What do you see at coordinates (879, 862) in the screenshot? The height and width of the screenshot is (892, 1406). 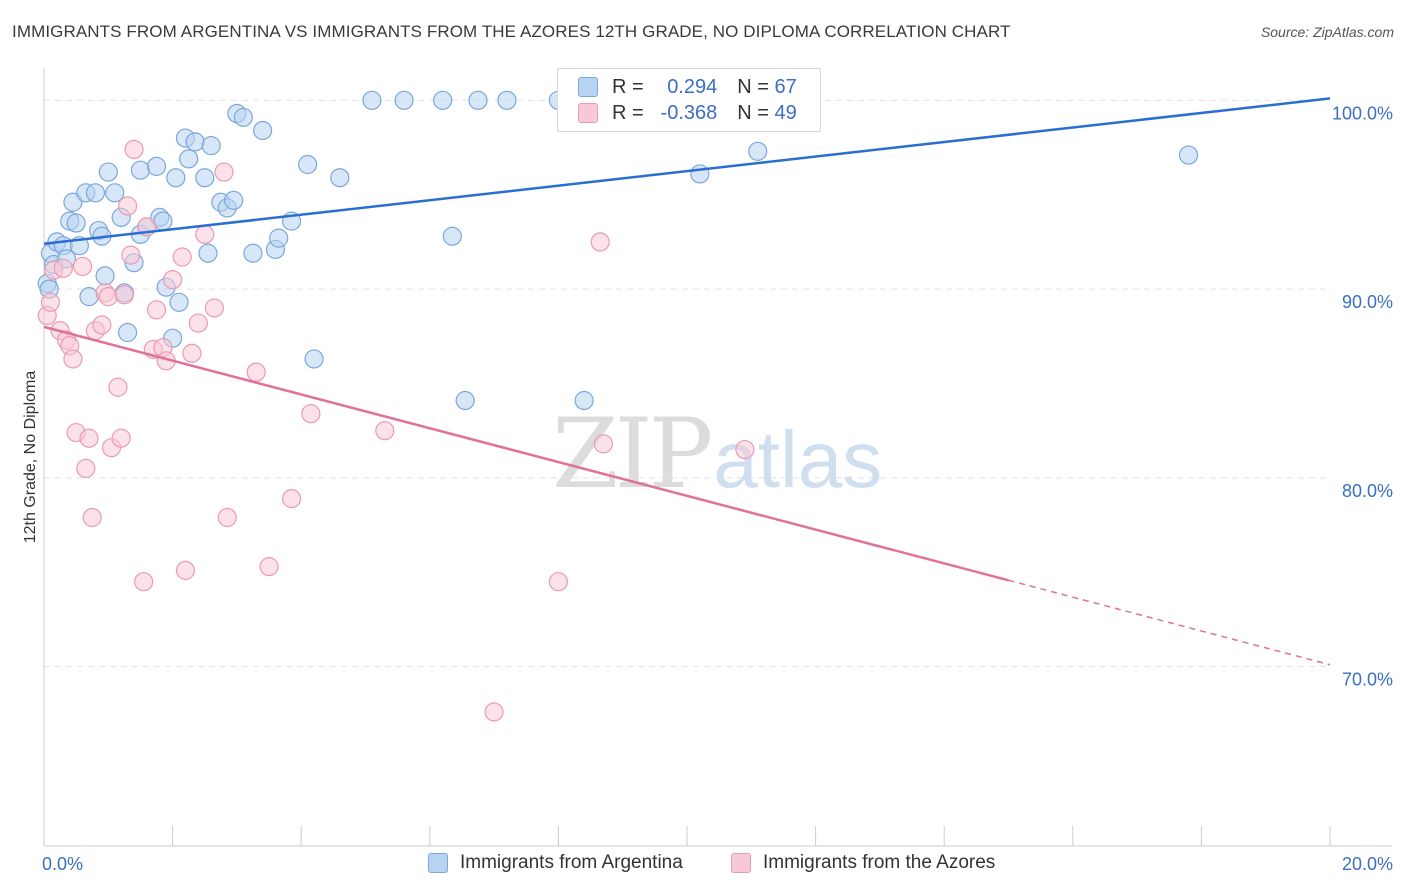 I see `series-label-azores: Immigrants from the Azores` at bounding box center [879, 862].